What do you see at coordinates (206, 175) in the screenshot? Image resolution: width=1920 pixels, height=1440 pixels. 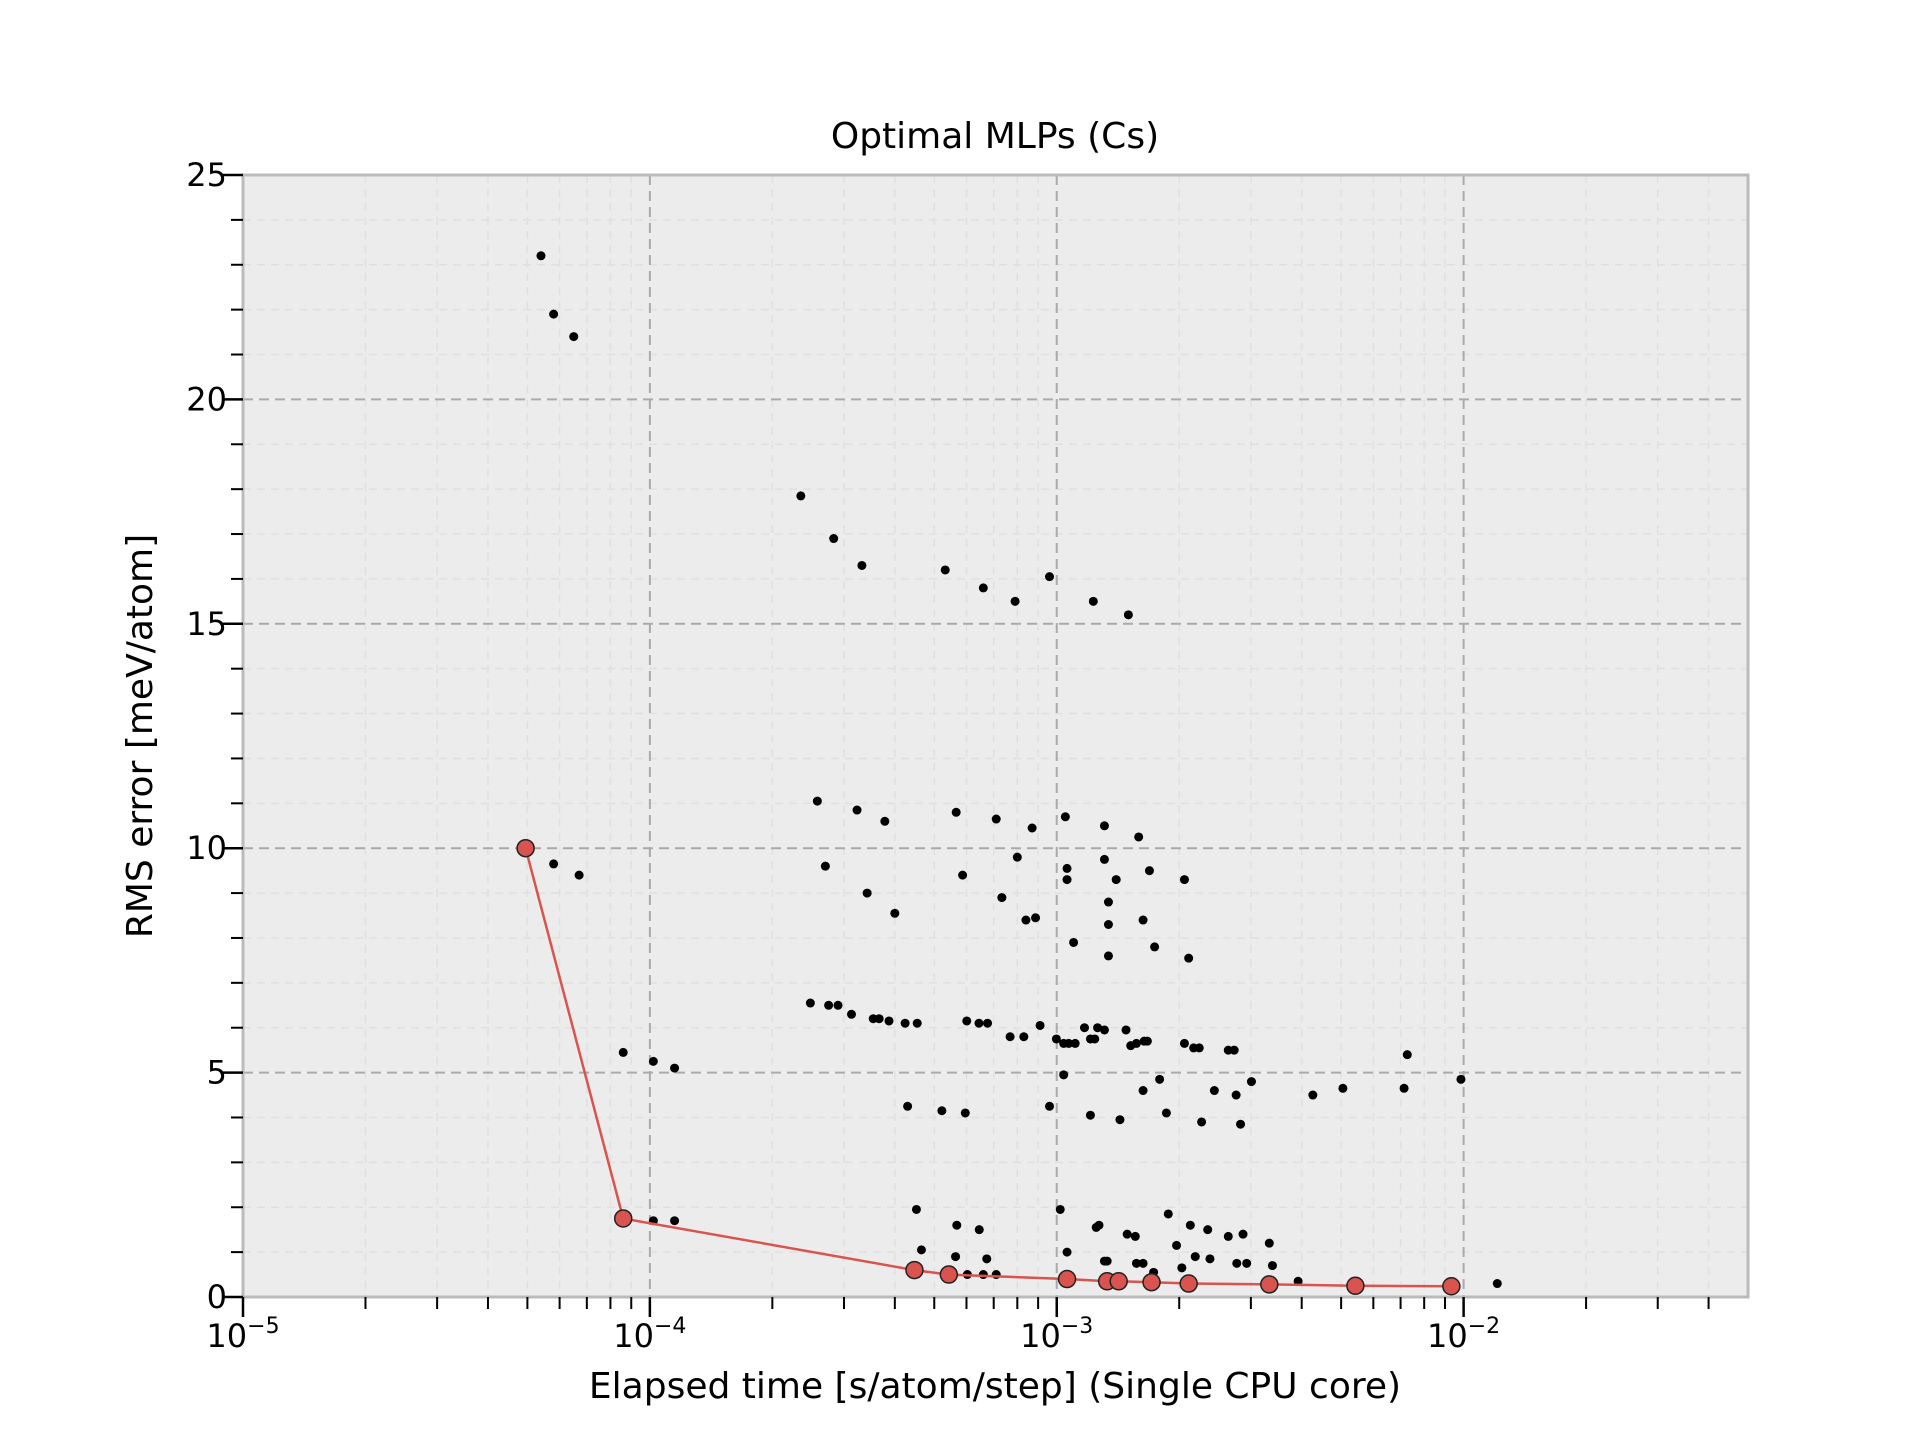 I see `y-tick-label: 25` at bounding box center [206, 175].